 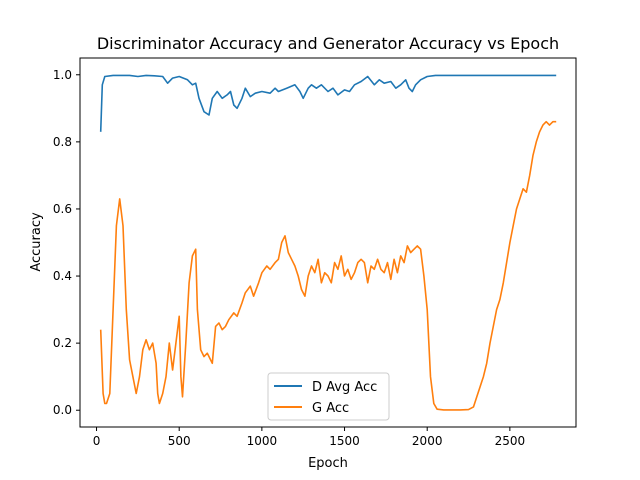 I want to click on x-axis-label: Epoch, so click(x=328, y=463).